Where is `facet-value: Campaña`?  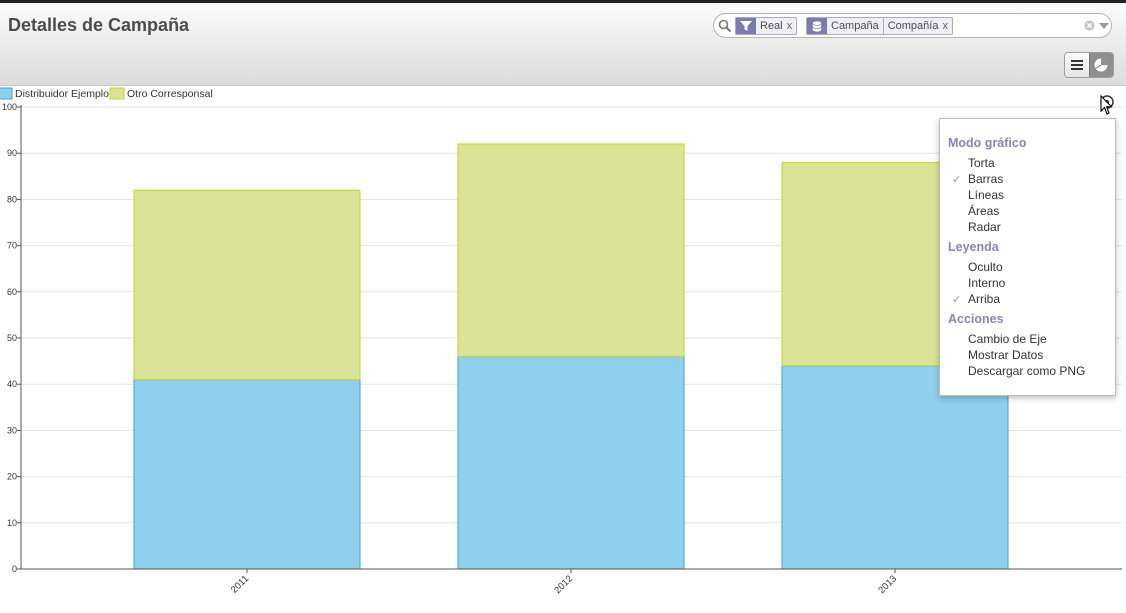 facet-value: Campaña is located at coordinates (855, 26).